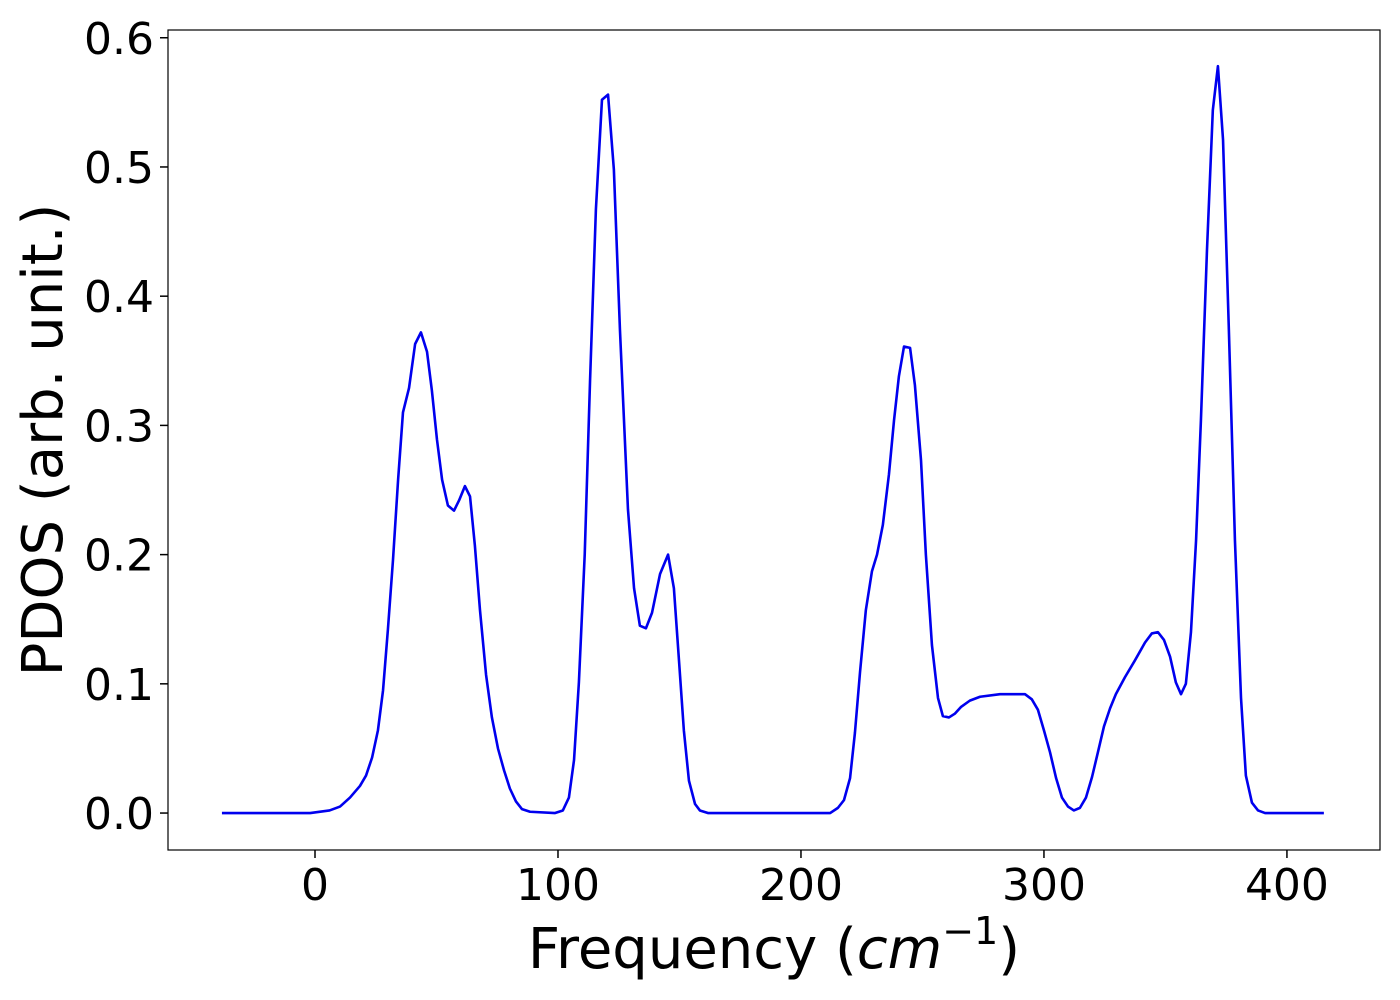 The width and height of the screenshot is (1400, 1000). What do you see at coordinates (119, 168) in the screenshot?
I see `y-tick-label: 0.5` at bounding box center [119, 168].